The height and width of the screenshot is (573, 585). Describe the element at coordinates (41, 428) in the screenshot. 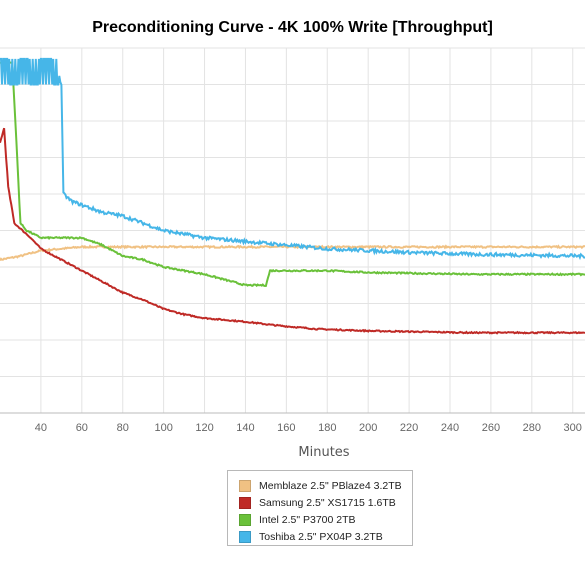

I see `x-tick-label: 40` at that location.